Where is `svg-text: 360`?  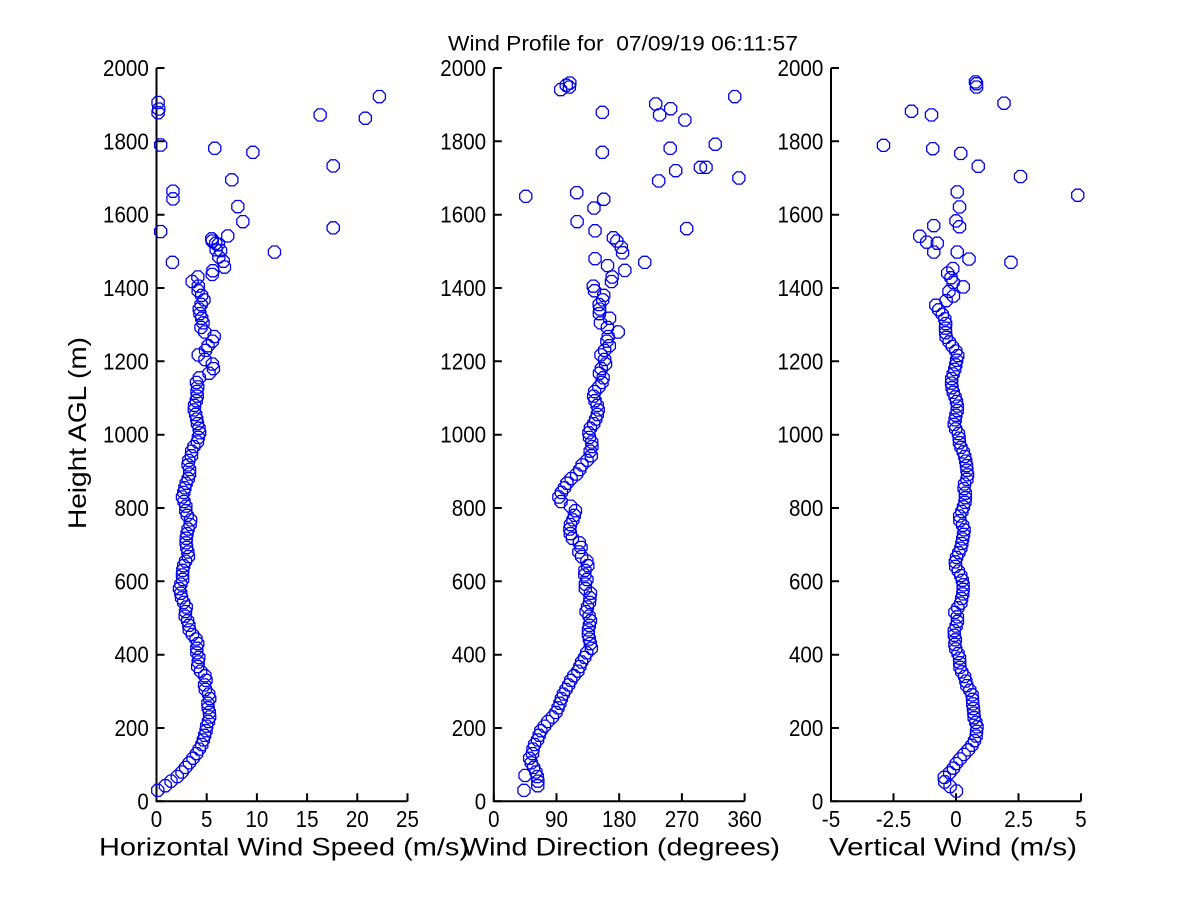 svg-text: 360 is located at coordinates (744, 819).